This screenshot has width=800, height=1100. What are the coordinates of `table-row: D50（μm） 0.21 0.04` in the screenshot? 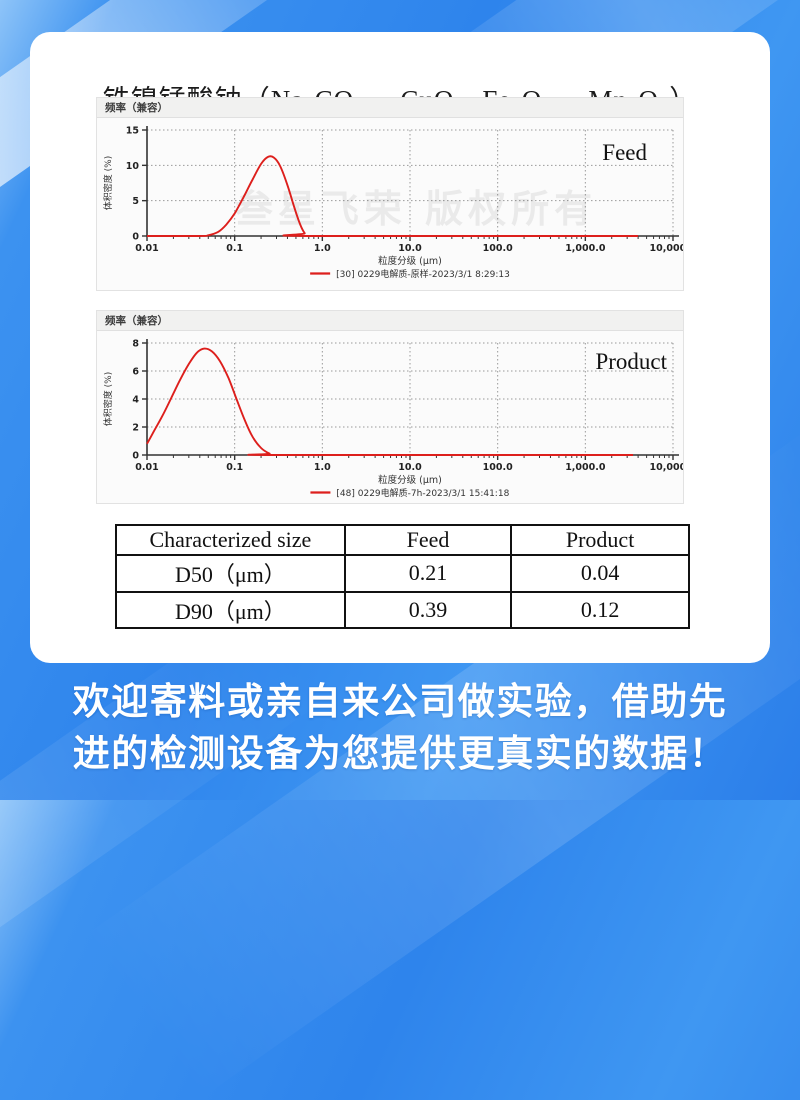 It's located at (402, 573).